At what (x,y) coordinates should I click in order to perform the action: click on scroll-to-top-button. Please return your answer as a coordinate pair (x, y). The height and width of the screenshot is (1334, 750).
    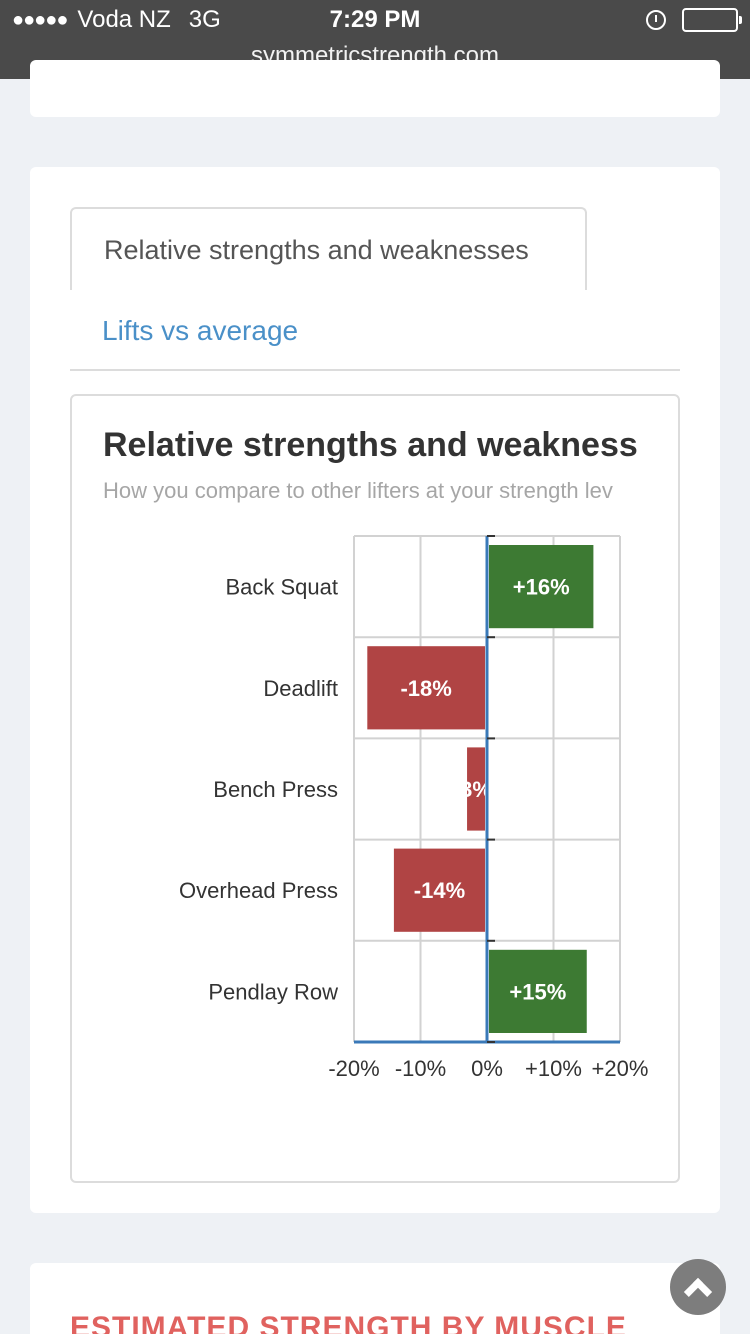
    Looking at the image, I should click on (698, 1287).